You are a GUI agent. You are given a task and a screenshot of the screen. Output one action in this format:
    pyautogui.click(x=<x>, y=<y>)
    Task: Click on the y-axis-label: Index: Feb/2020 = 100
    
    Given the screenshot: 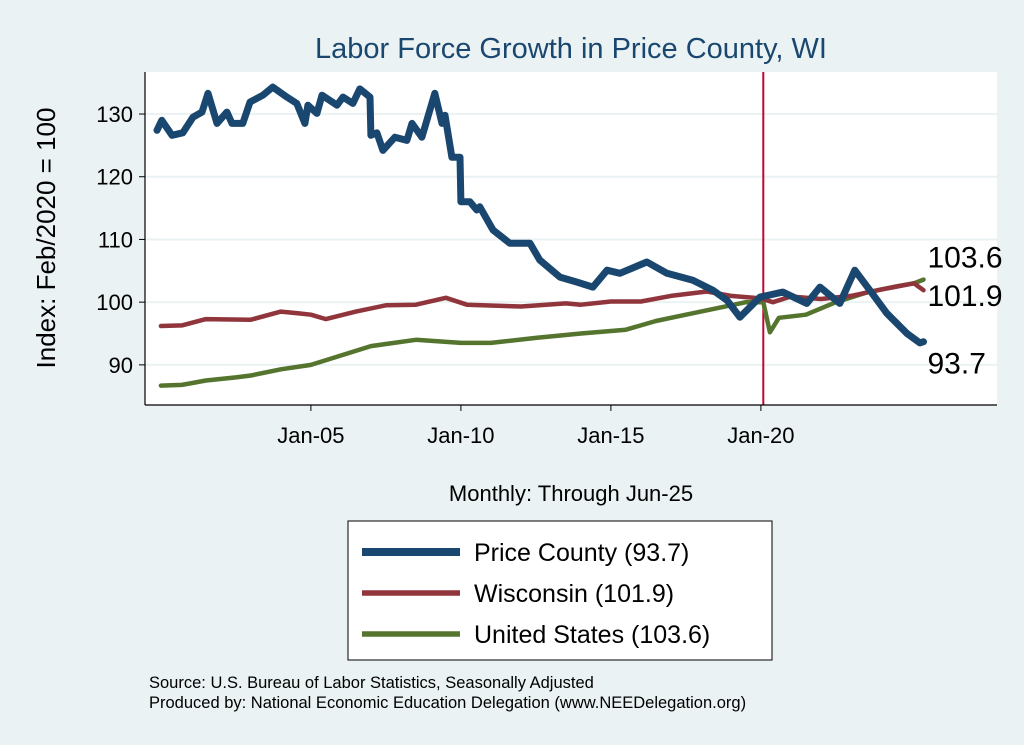 What is the action you would take?
    pyautogui.click(x=46, y=238)
    